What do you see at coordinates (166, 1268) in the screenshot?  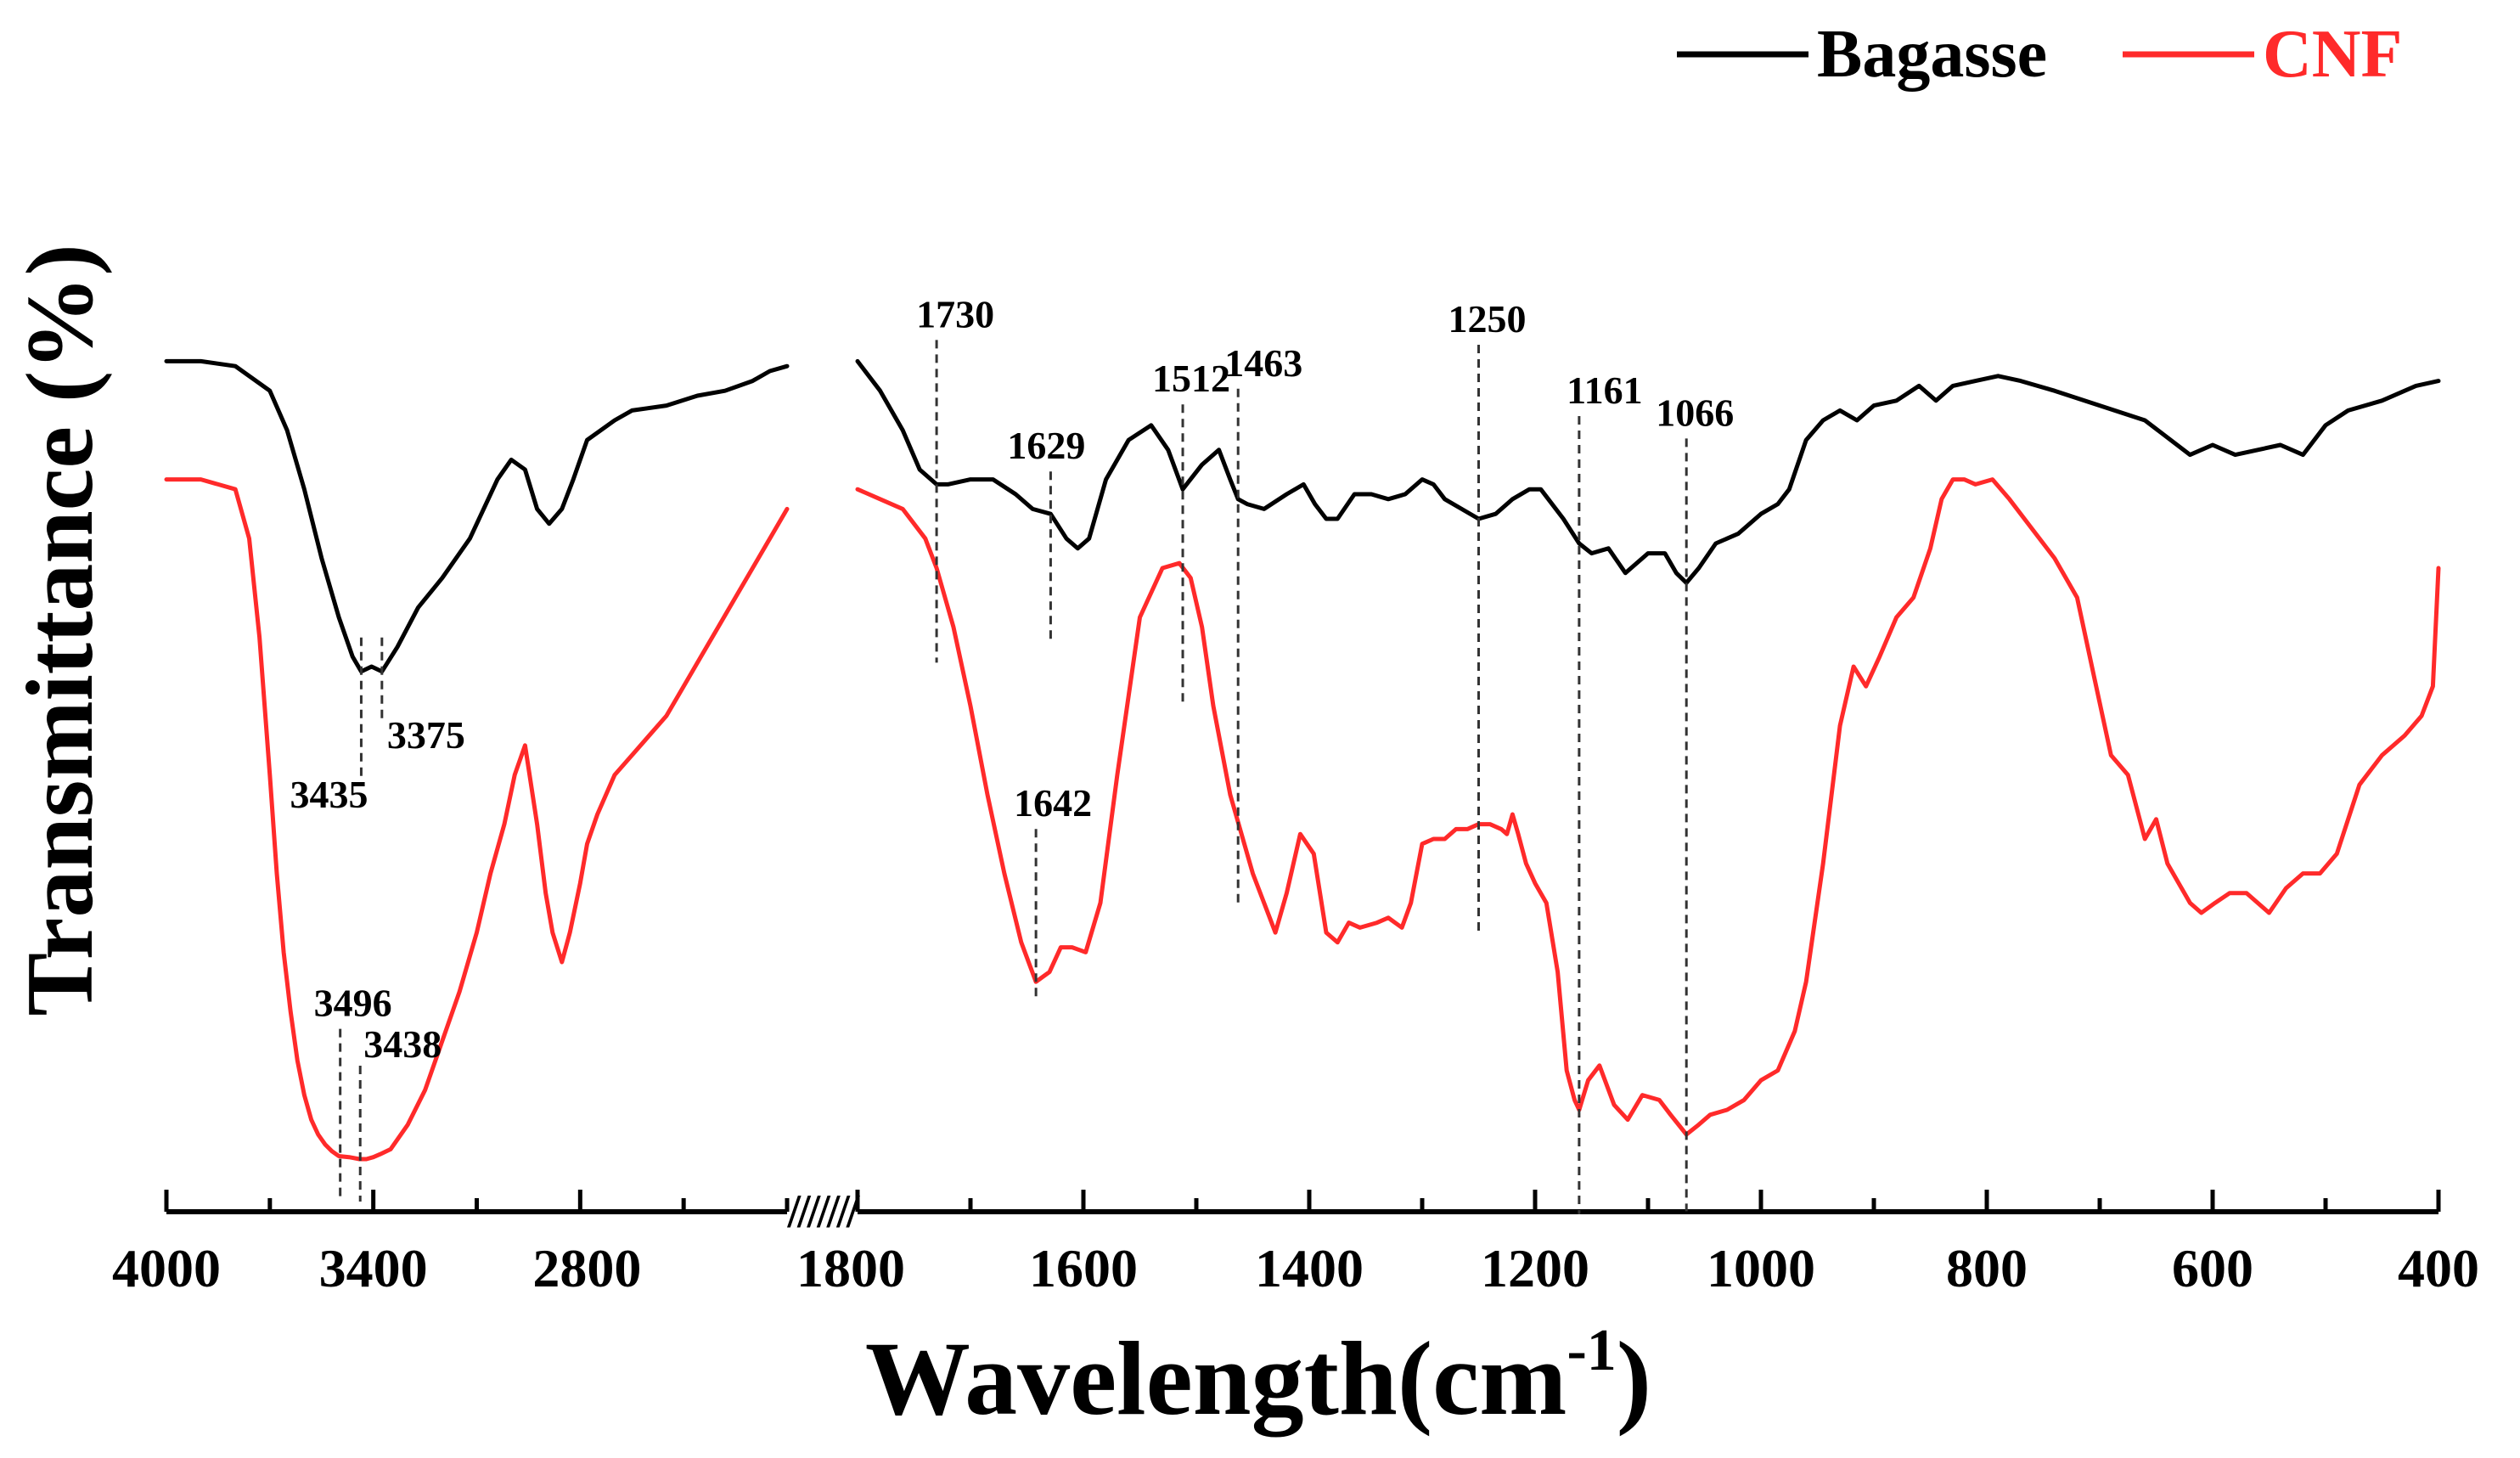 I see `x-tick-label: 4000` at bounding box center [166, 1268].